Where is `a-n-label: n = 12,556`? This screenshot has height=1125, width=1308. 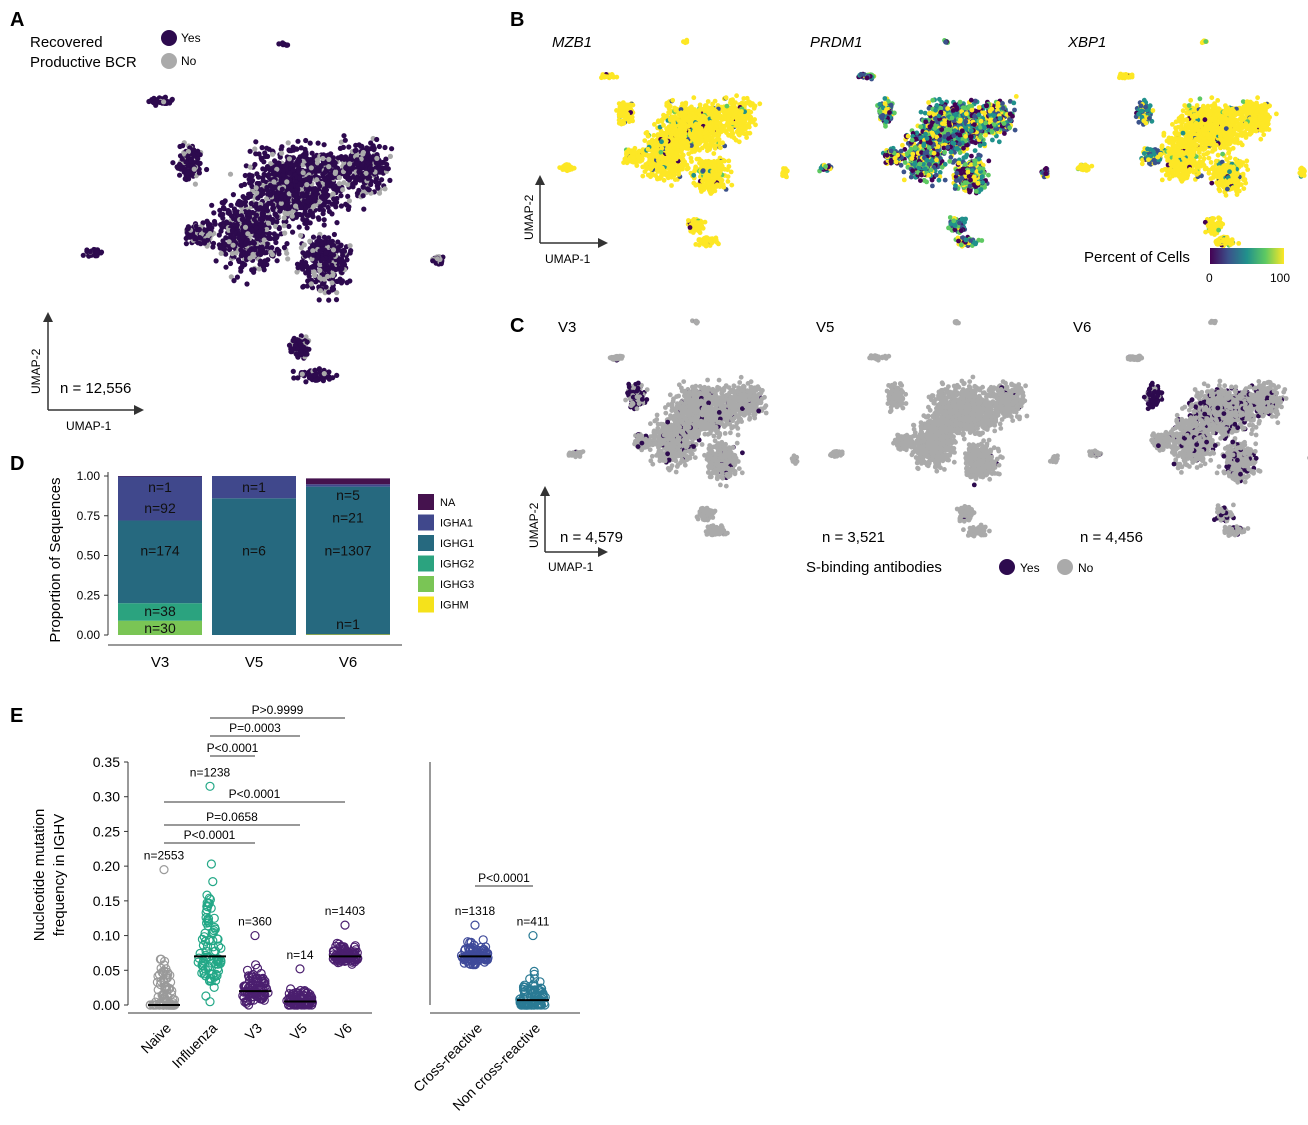 a-n-label: n = 12,556 is located at coordinates (95, 388).